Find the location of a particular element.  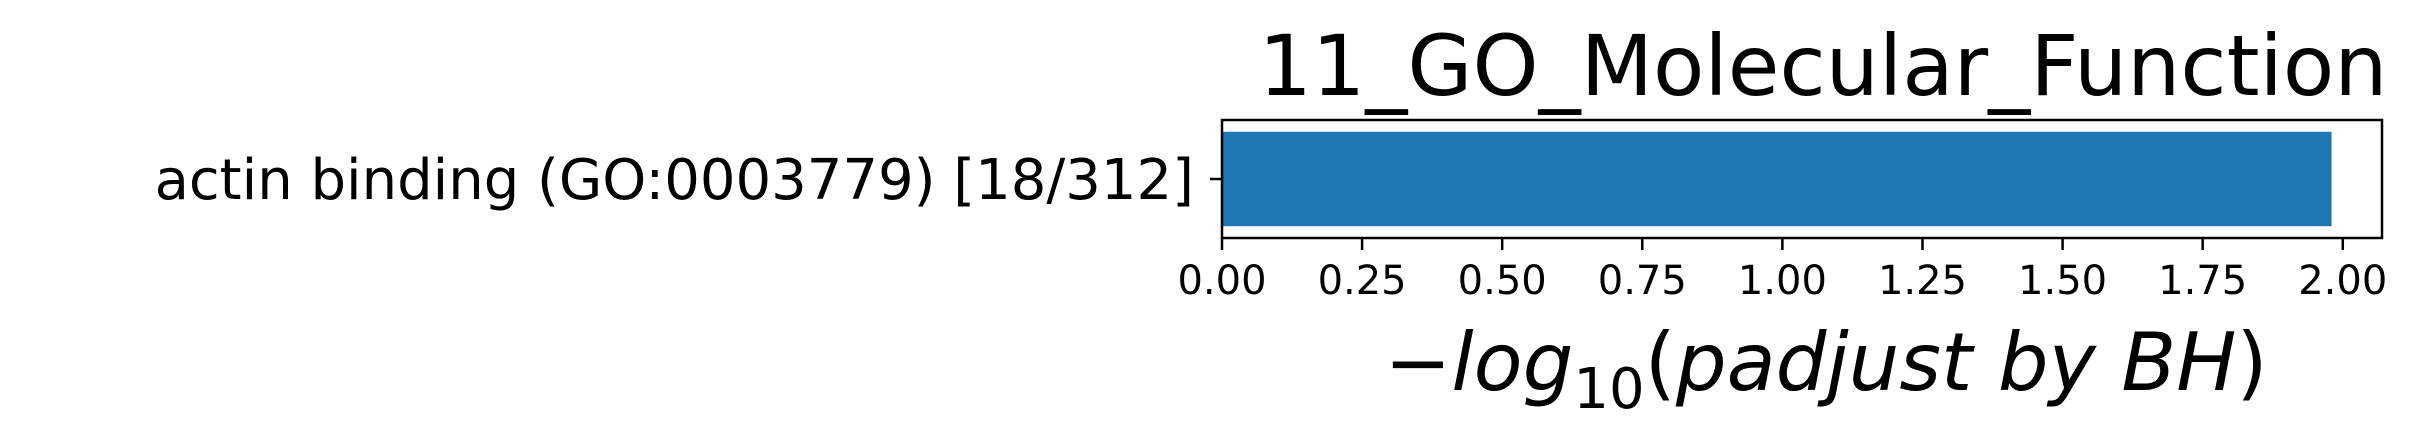

plot-frame is located at coordinates (1802, 179).